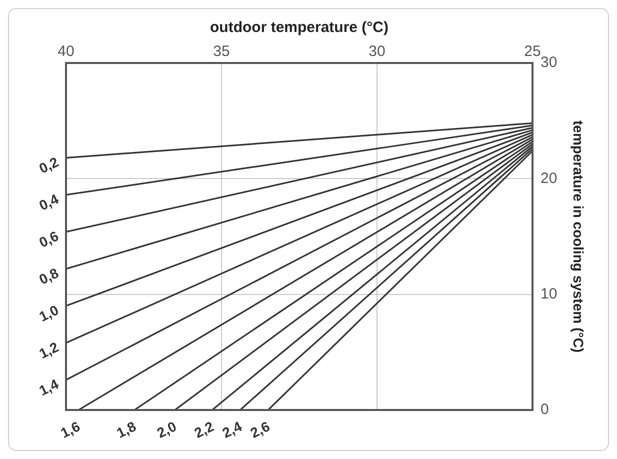 The height and width of the screenshot is (459, 617). I want to click on text: 2,2, so click(204, 429).